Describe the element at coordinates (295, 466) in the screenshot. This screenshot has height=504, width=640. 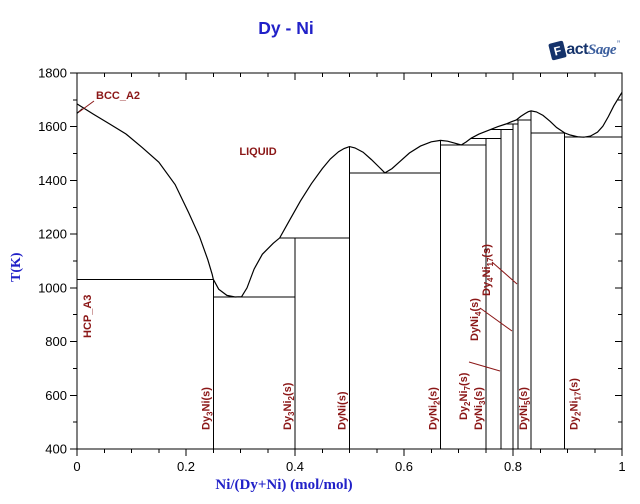
I see `x-tick-label: 0.4` at that location.